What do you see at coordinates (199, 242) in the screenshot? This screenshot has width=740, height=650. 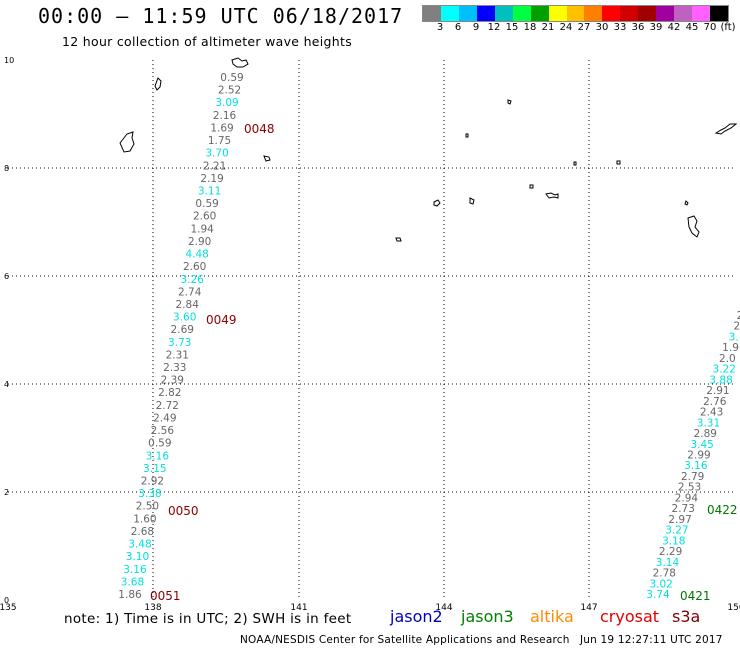 I see `swh-value: 2.90` at bounding box center [199, 242].